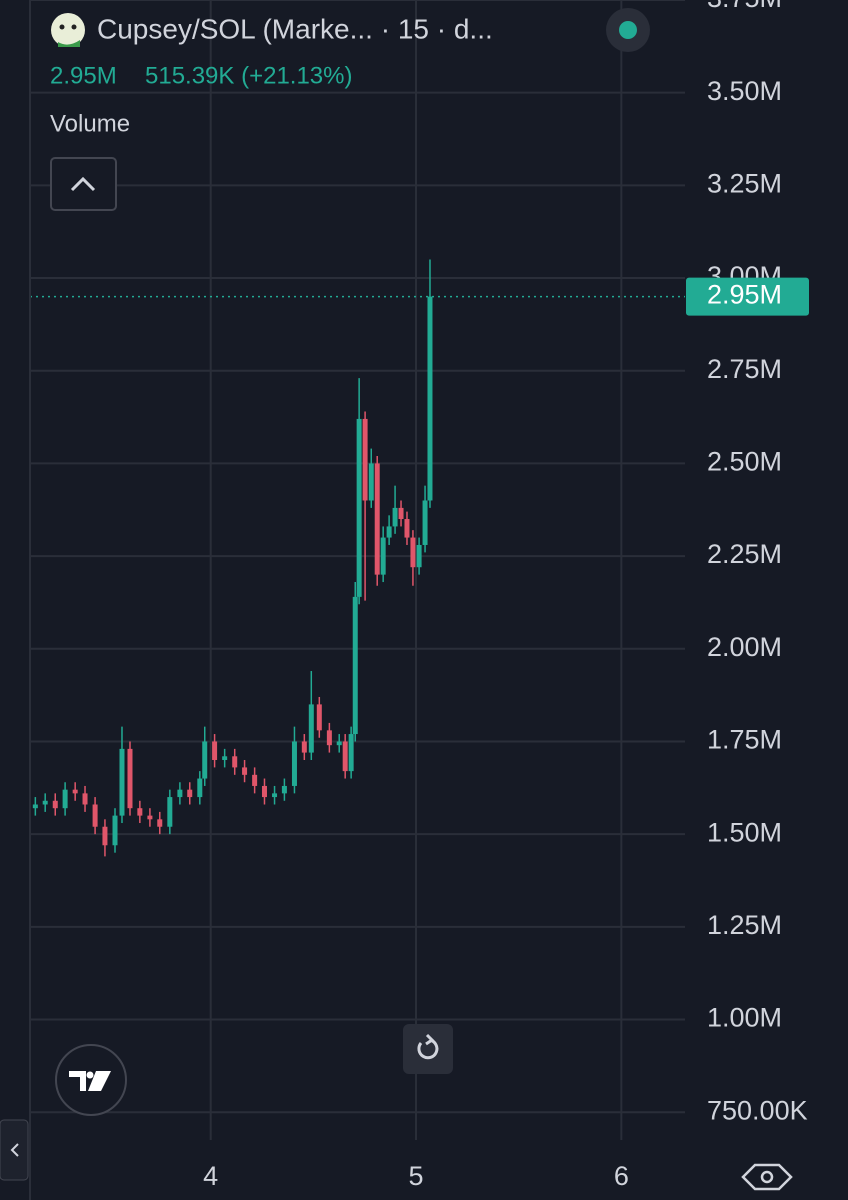 The height and width of the screenshot is (1200, 848). I want to click on reset-arrow, so click(430, 1039).